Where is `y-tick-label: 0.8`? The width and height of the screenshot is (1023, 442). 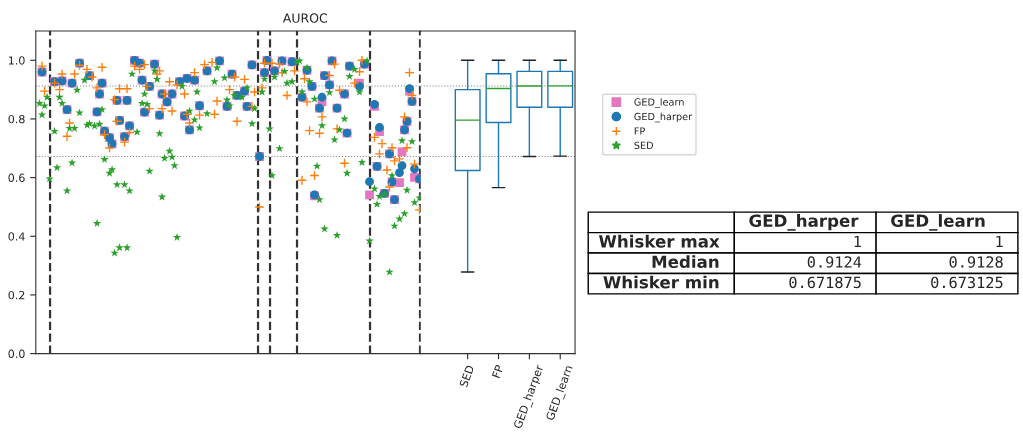 y-tick-label: 0.8 is located at coordinates (16, 119).